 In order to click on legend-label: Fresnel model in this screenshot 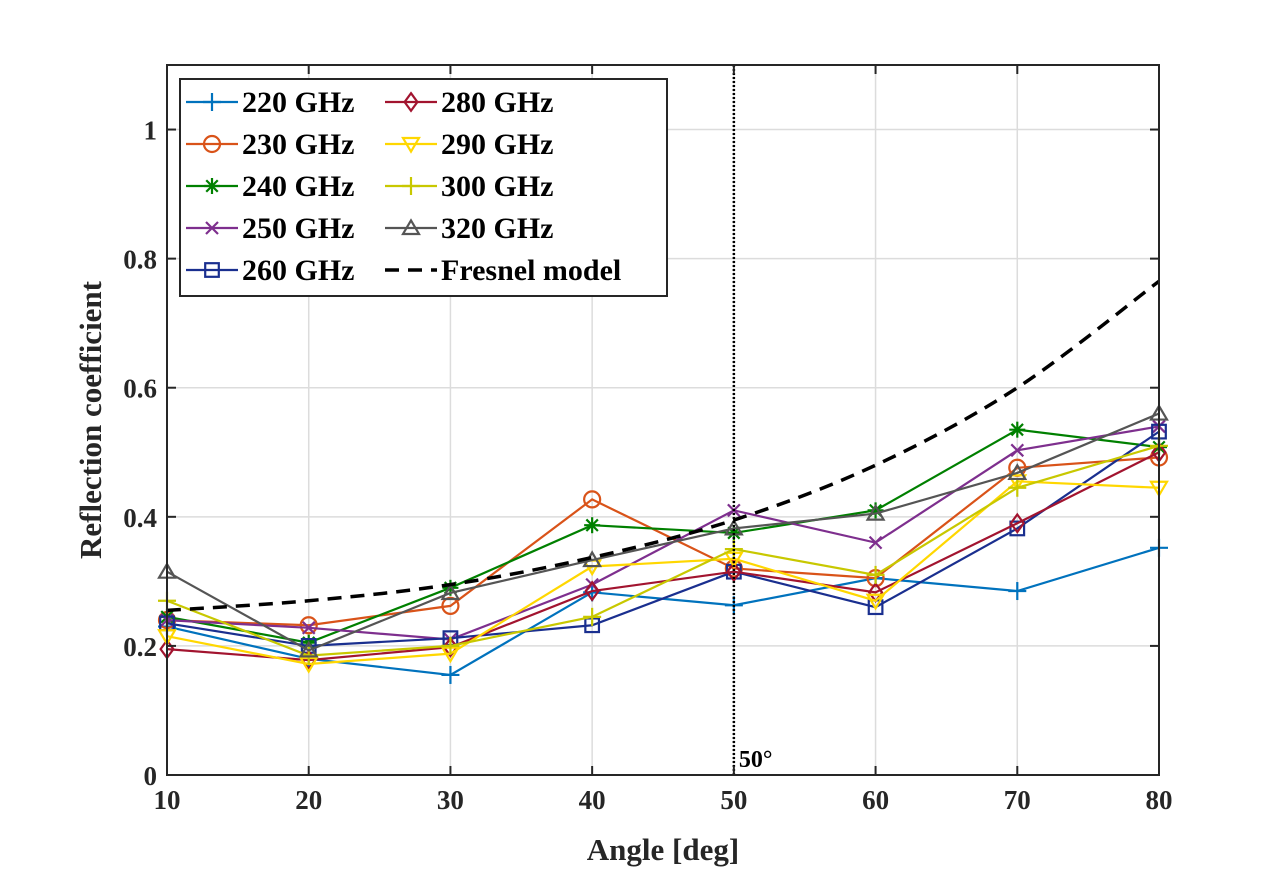, I will do `click(531, 270)`.